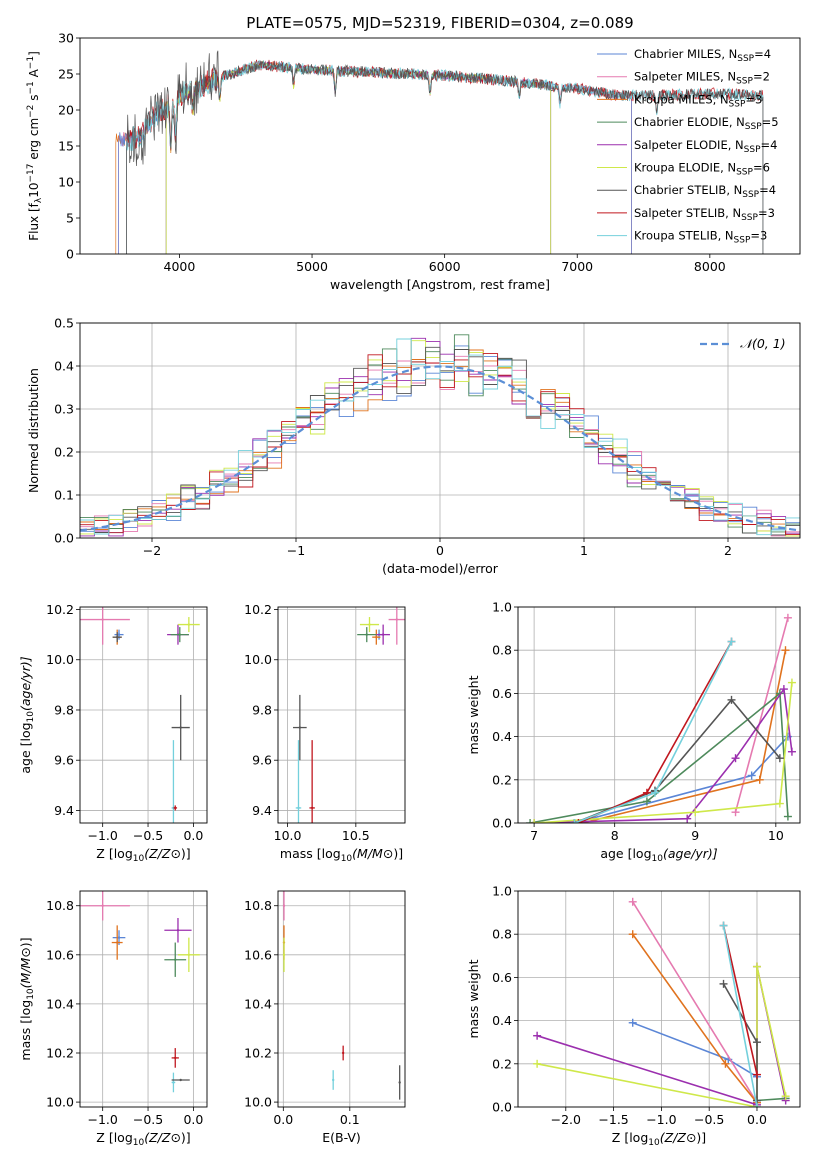  I want to click on x-axis-label: Z [log10(Z/Z⊙)], so click(659, 1139).